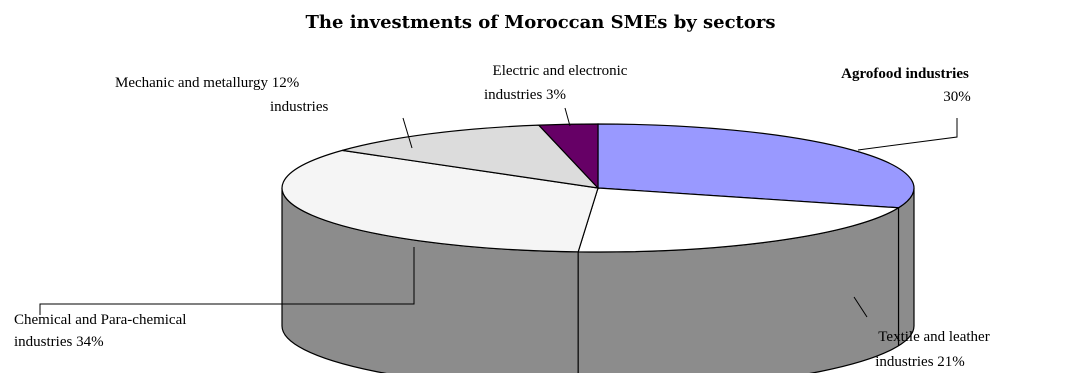  What do you see at coordinates (440, 201) in the screenshot?
I see `pie-slice-chemical` at bounding box center [440, 201].